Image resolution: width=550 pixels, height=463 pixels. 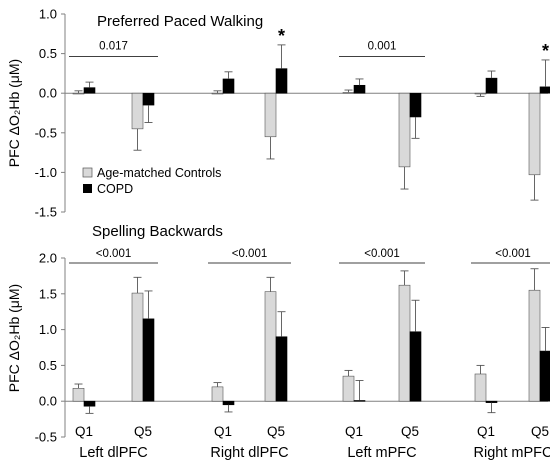 What do you see at coordinates (113, 453) in the screenshot?
I see `x-region-label: Left dlPFC` at bounding box center [113, 453].